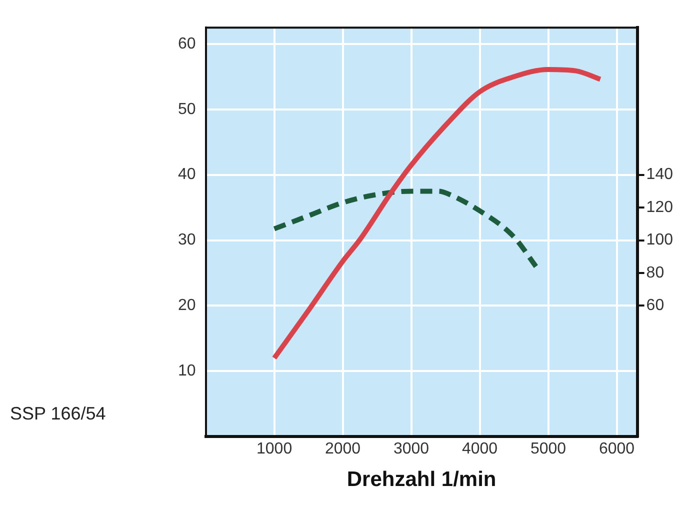 The height and width of the screenshot is (509, 693). I want to click on y2-tick-label: 140, so click(660, 175).